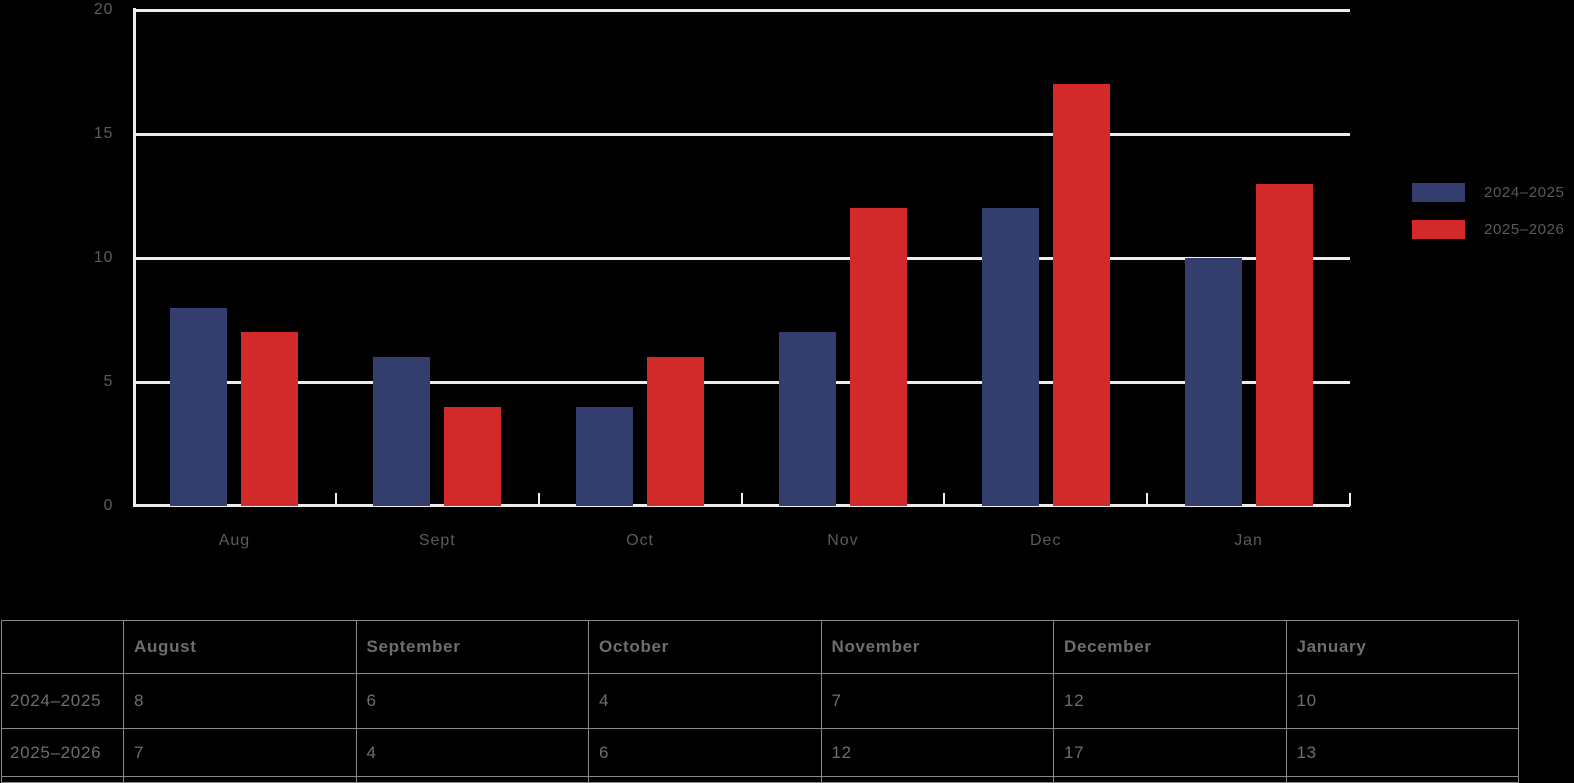 The width and height of the screenshot is (1574, 783). I want to click on table-header-december: December, so click(1170, 647).